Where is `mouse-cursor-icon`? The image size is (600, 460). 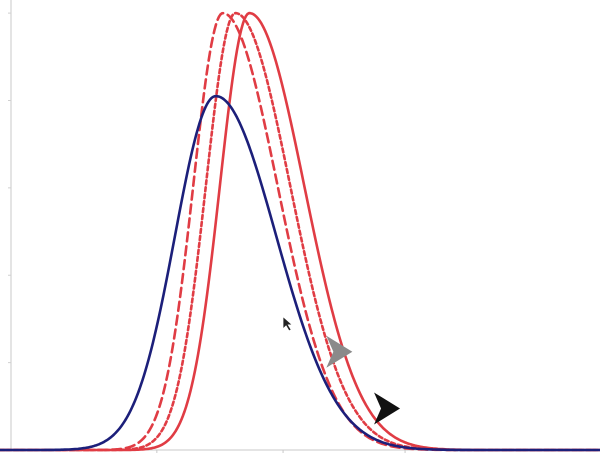 mouse-cursor-icon is located at coordinates (287, 324).